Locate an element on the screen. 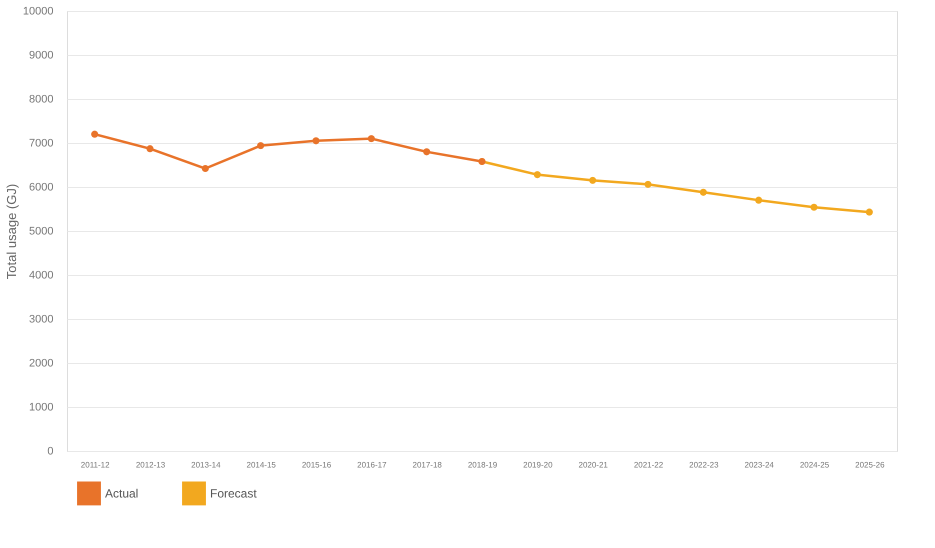 Image resolution: width=935 pixels, height=548 pixels. x-tick-label: 2015-16 is located at coordinates (317, 465).